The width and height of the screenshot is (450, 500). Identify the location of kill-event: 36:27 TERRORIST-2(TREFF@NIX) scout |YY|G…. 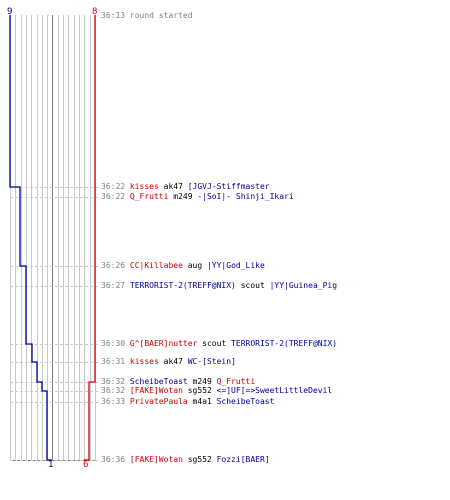
(219, 286).